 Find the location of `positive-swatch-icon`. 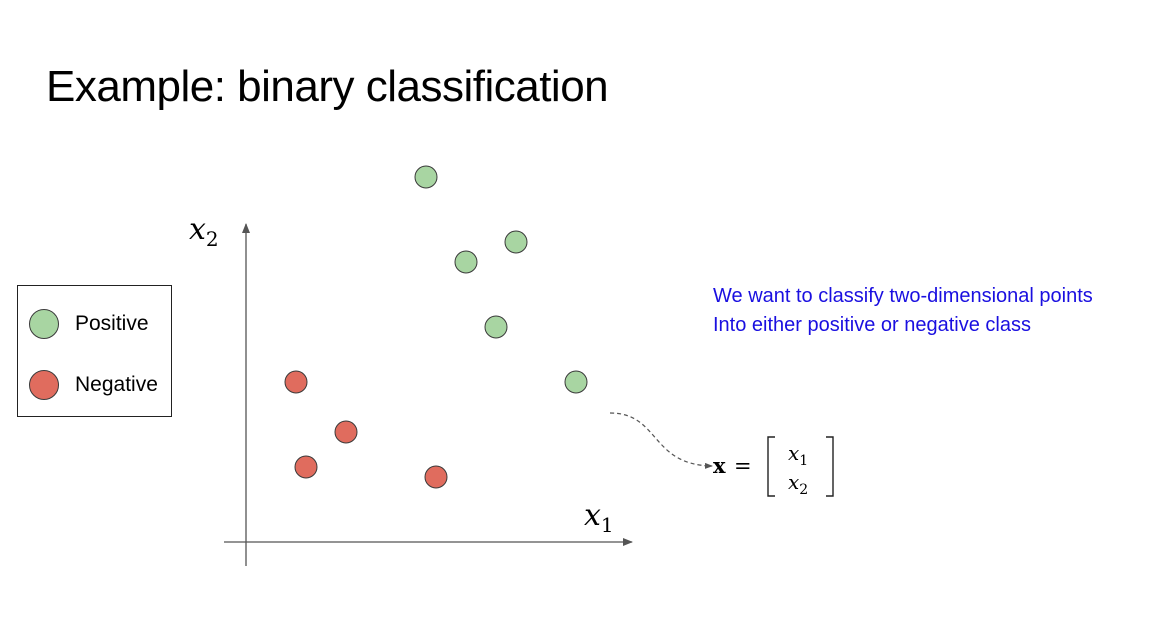

positive-swatch-icon is located at coordinates (44, 324).